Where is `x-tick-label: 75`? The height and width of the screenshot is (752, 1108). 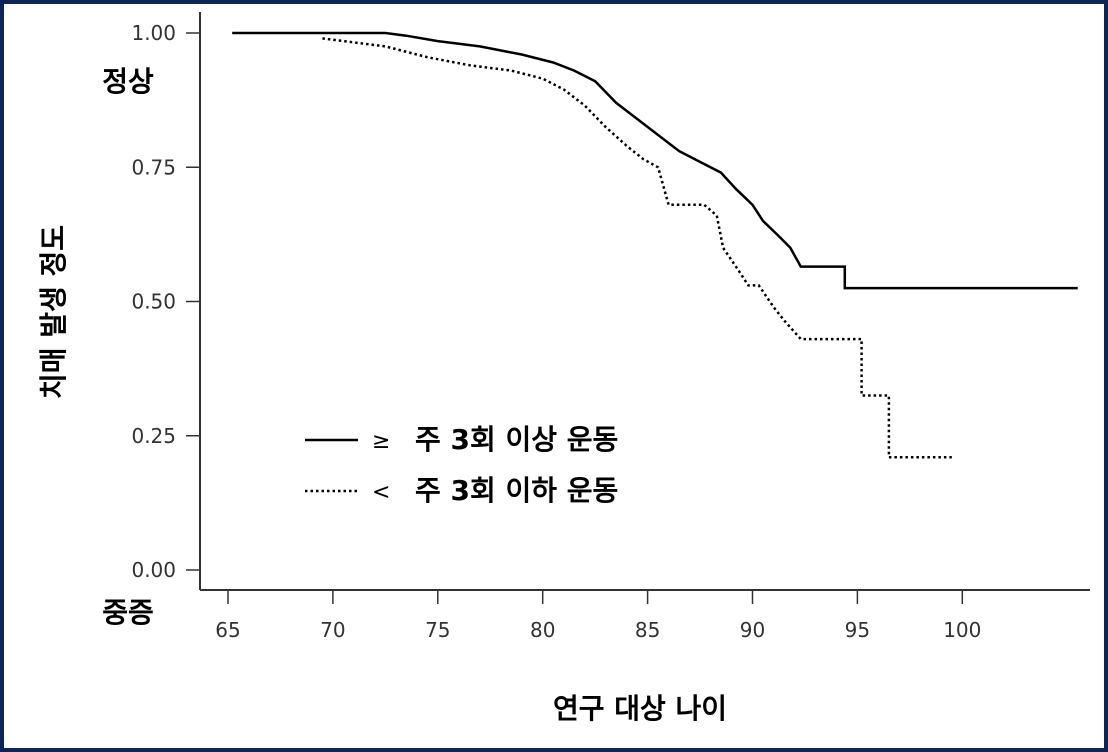 x-tick-label: 75 is located at coordinates (437, 630).